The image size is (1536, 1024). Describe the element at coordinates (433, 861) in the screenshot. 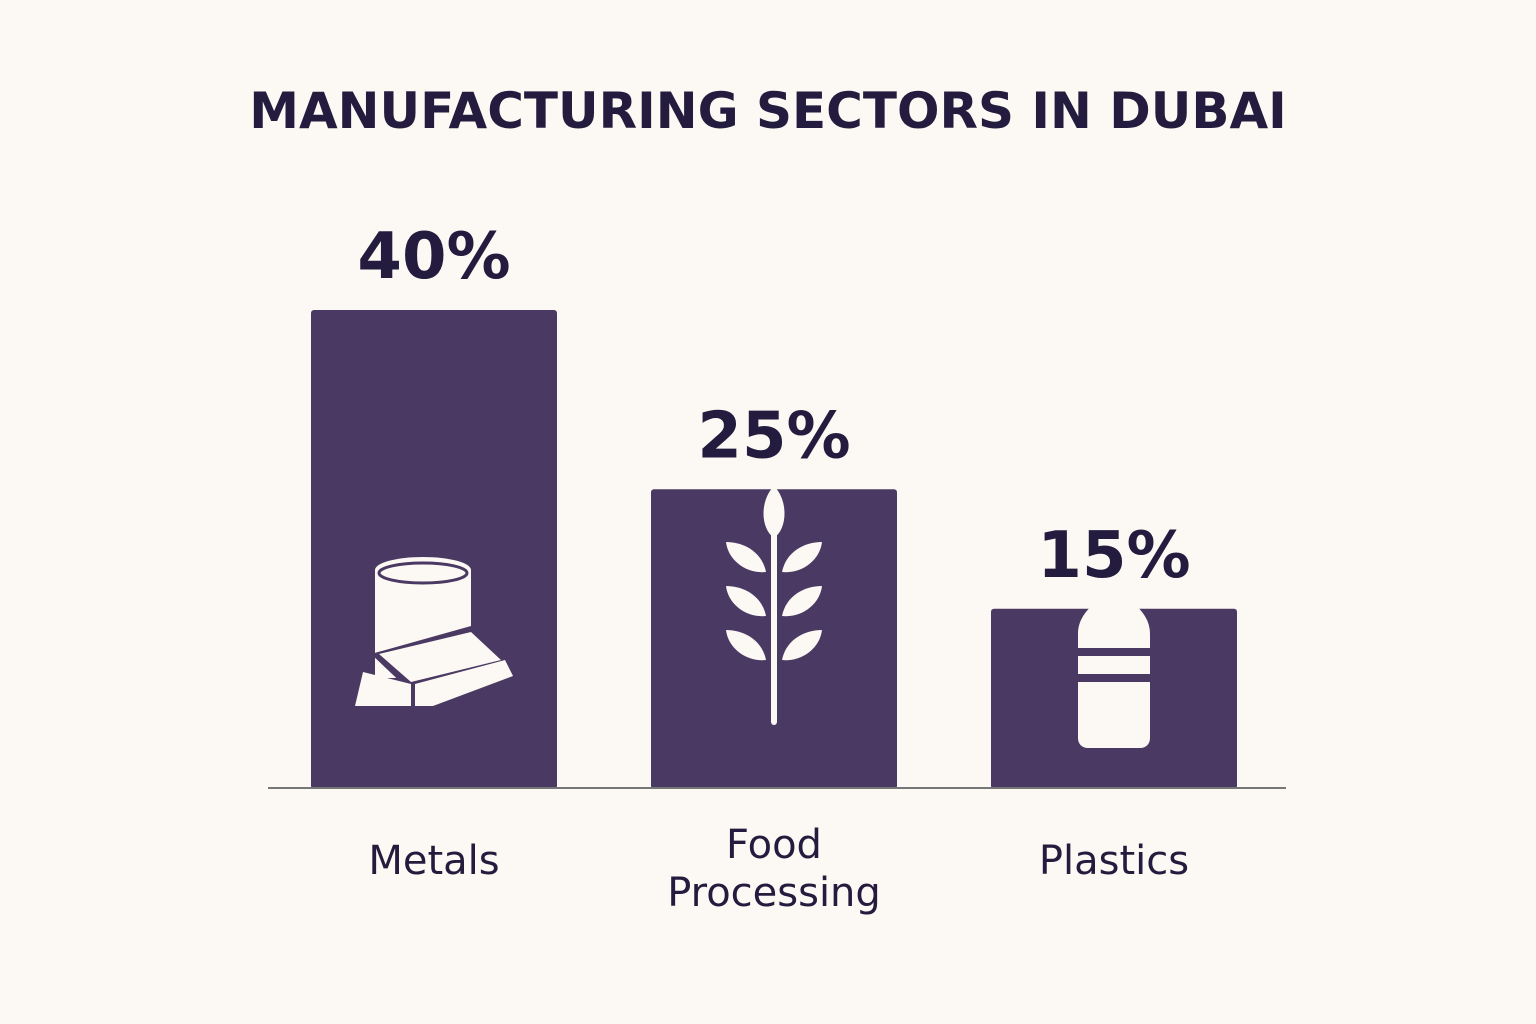

I see `category-label-metals: Metals` at that location.